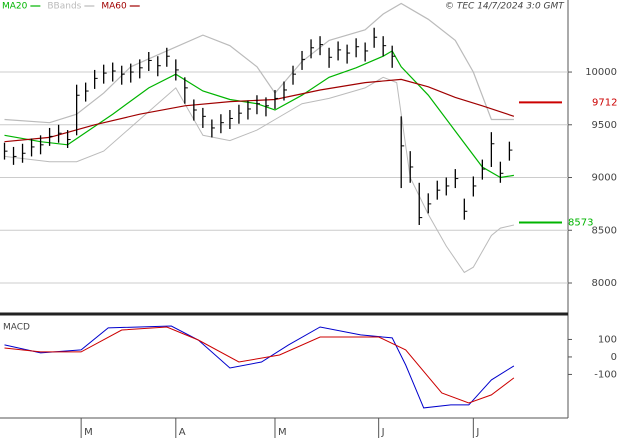 The height and width of the screenshot is (440, 627). I want to click on legend-label: MA20, so click(15, 7).